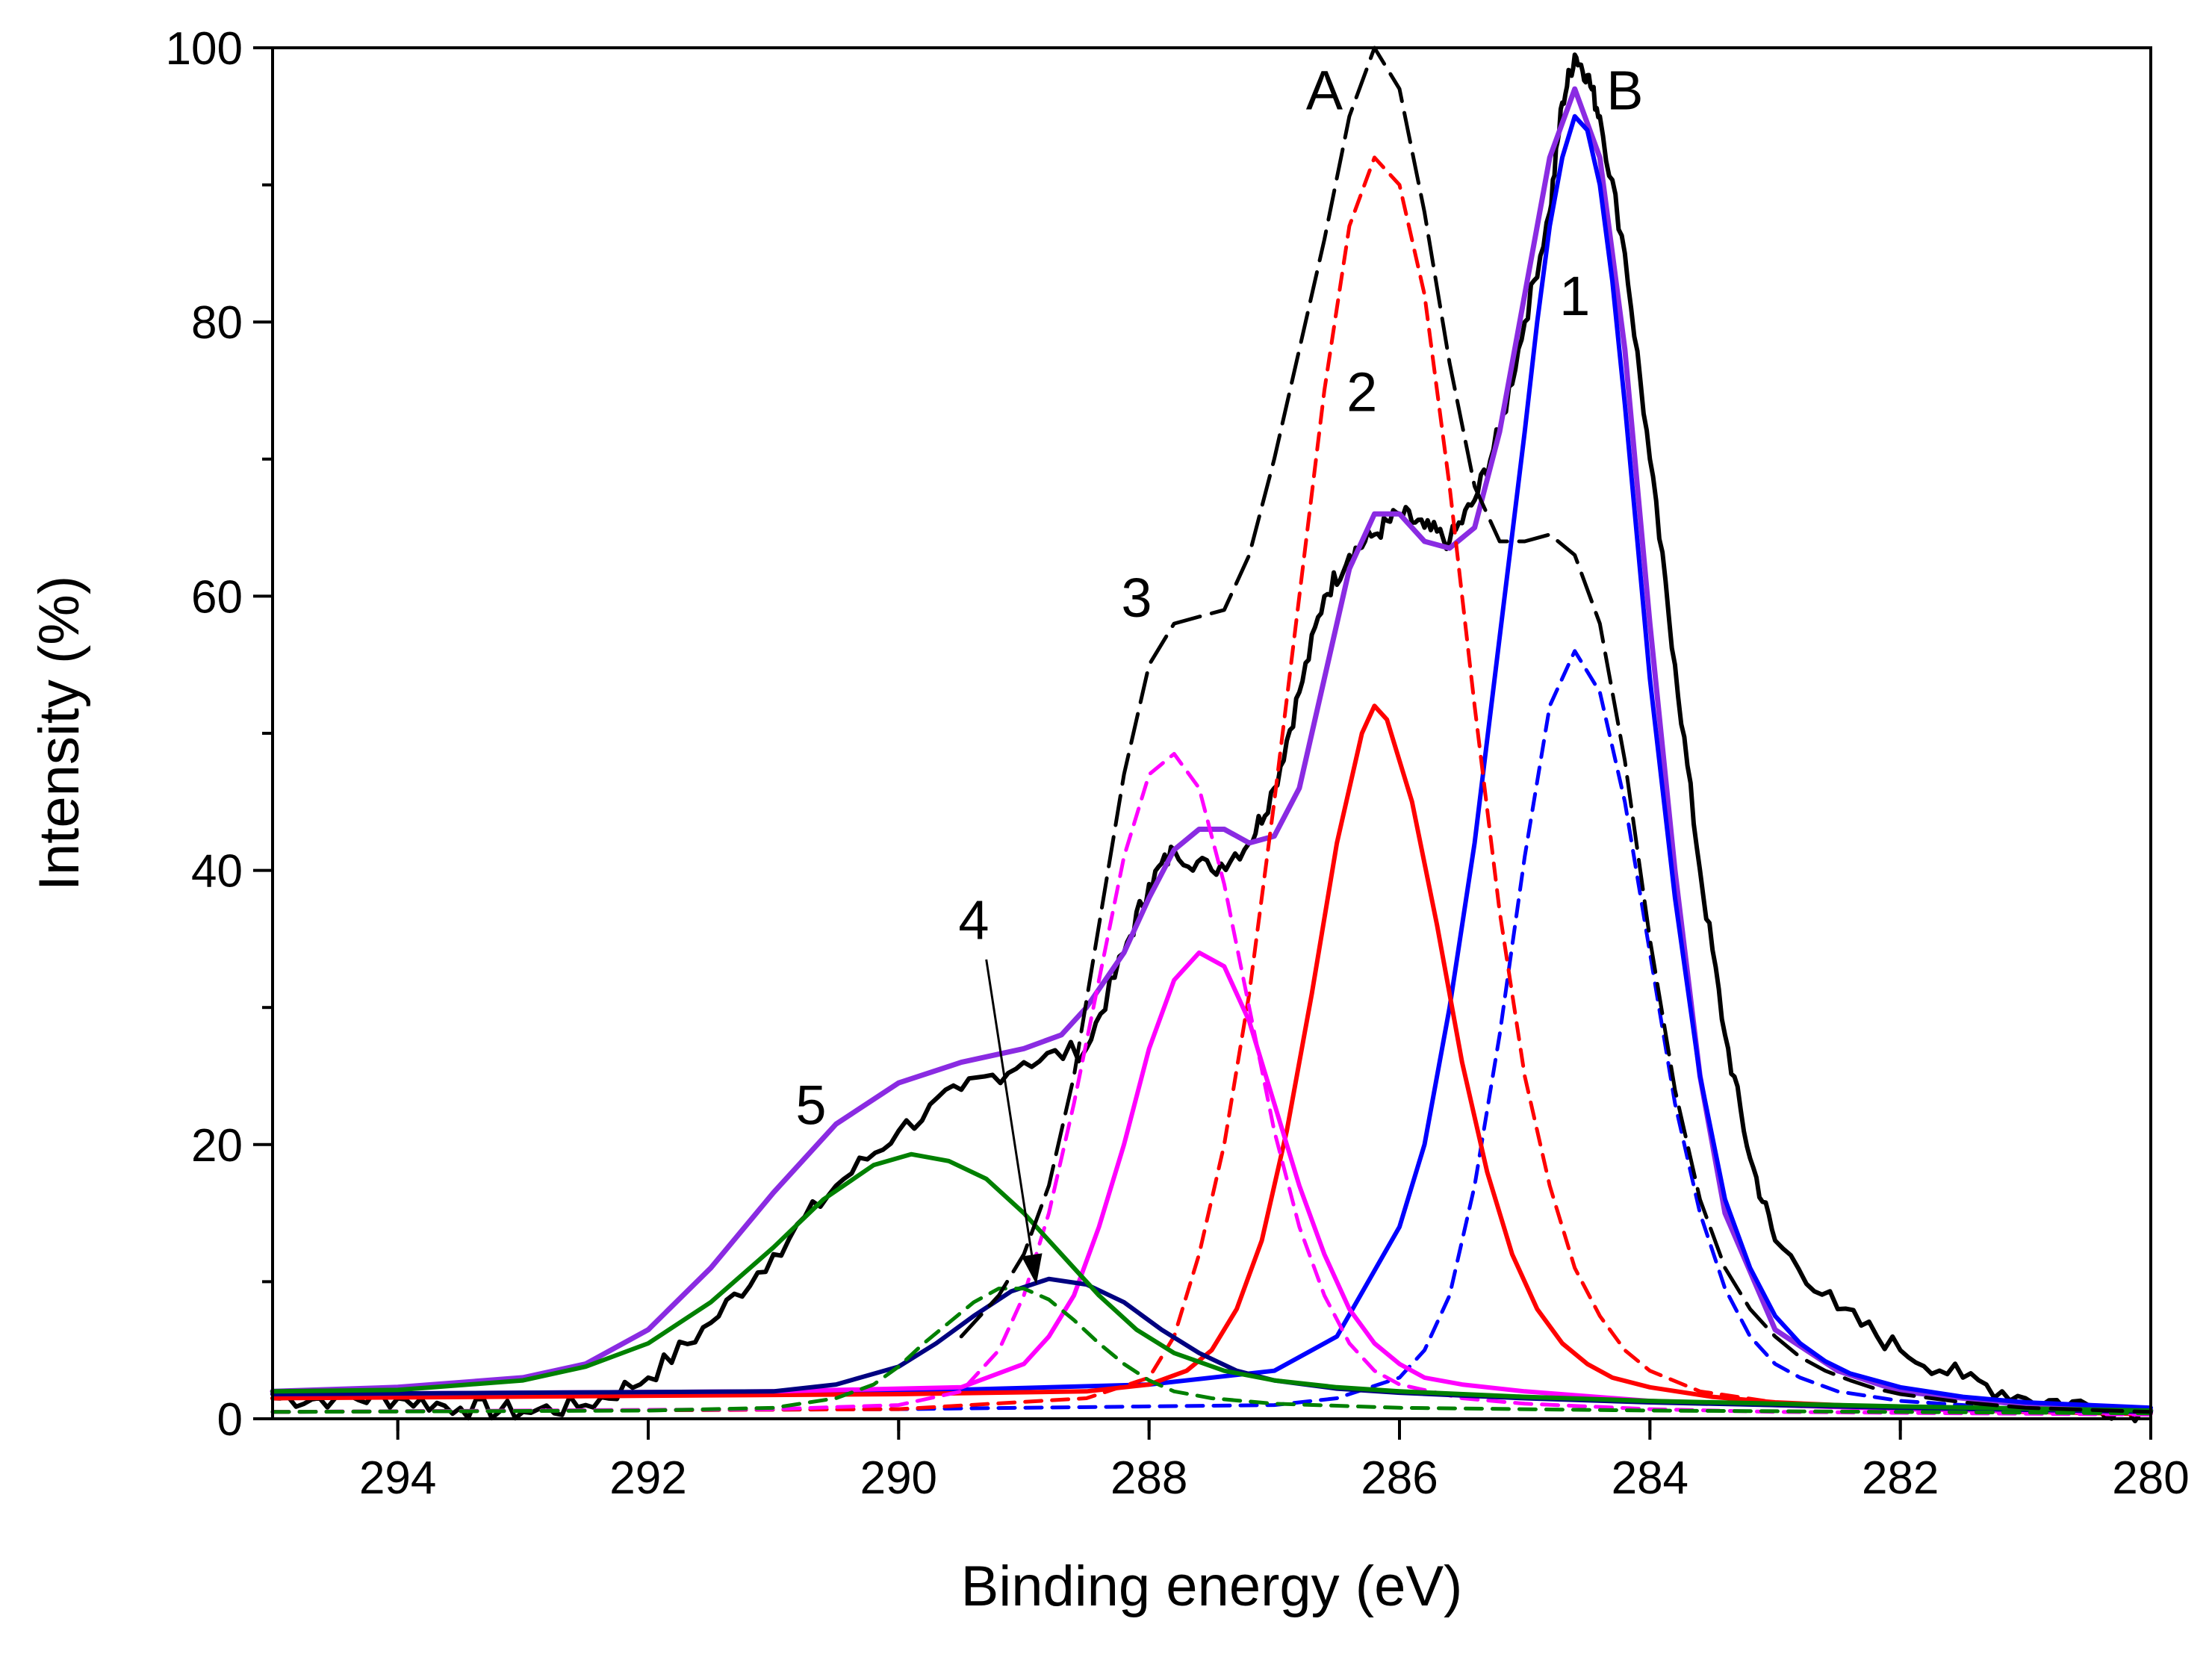  I want to click on annotation-arrow-shaft, so click(1010, 1107).